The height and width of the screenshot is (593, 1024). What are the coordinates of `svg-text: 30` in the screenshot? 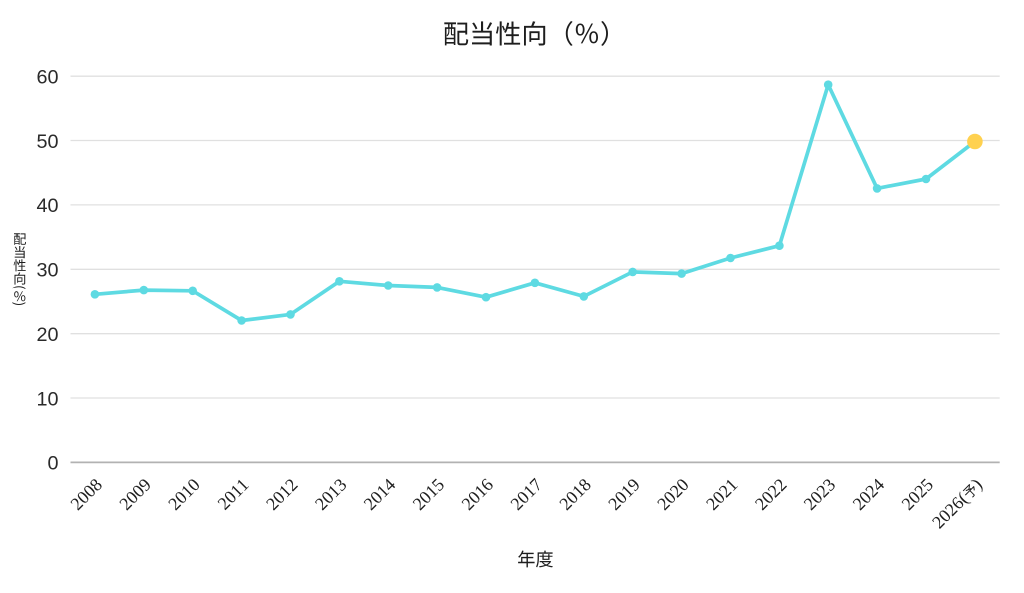 It's located at (47, 271).